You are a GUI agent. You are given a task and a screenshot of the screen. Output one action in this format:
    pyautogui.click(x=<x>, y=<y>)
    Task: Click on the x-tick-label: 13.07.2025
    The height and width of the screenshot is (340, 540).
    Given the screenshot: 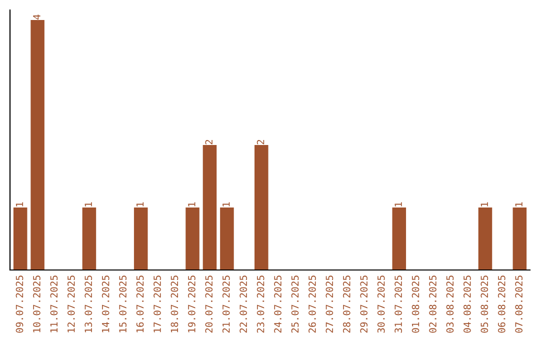 What is the action you would take?
    pyautogui.click(x=88, y=304)
    